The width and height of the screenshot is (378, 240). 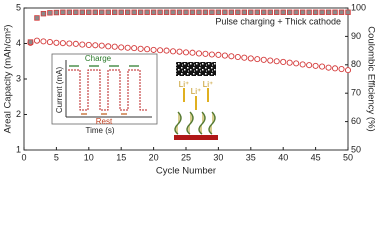 I want to click on x-tick-label: 5, so click(x=56, y=157).